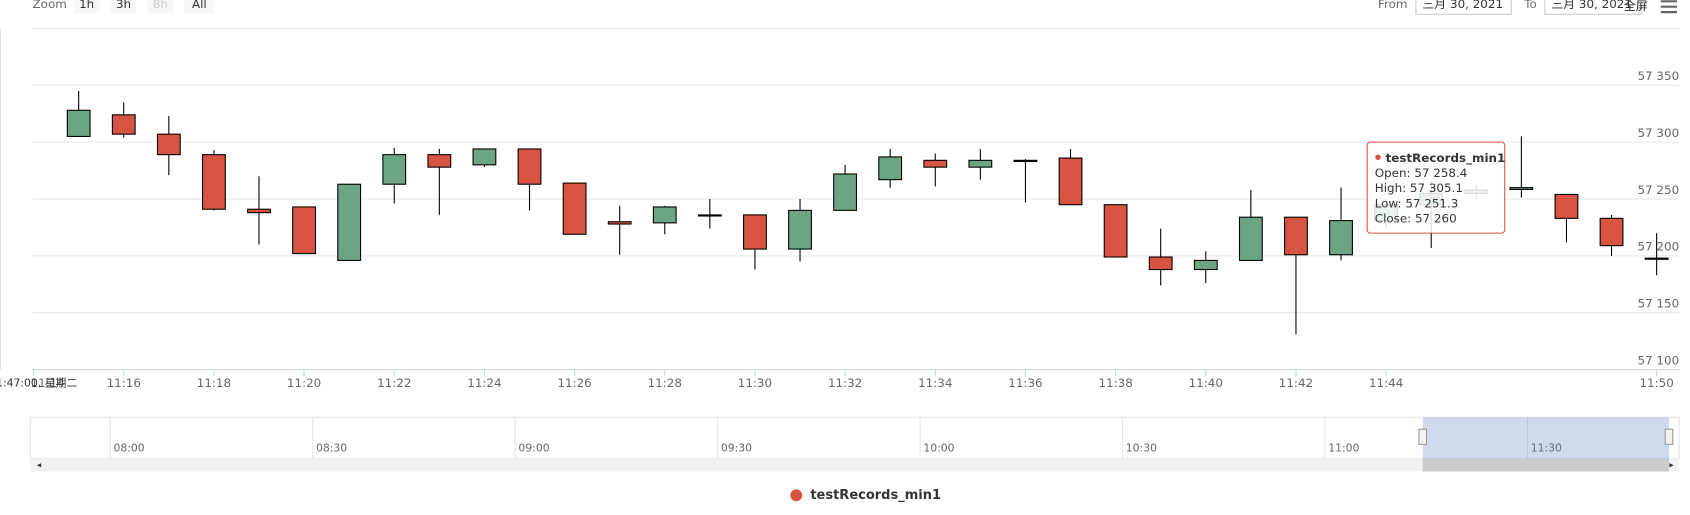  I want to click on x-tick-label: 11:24, so click(484, 383).